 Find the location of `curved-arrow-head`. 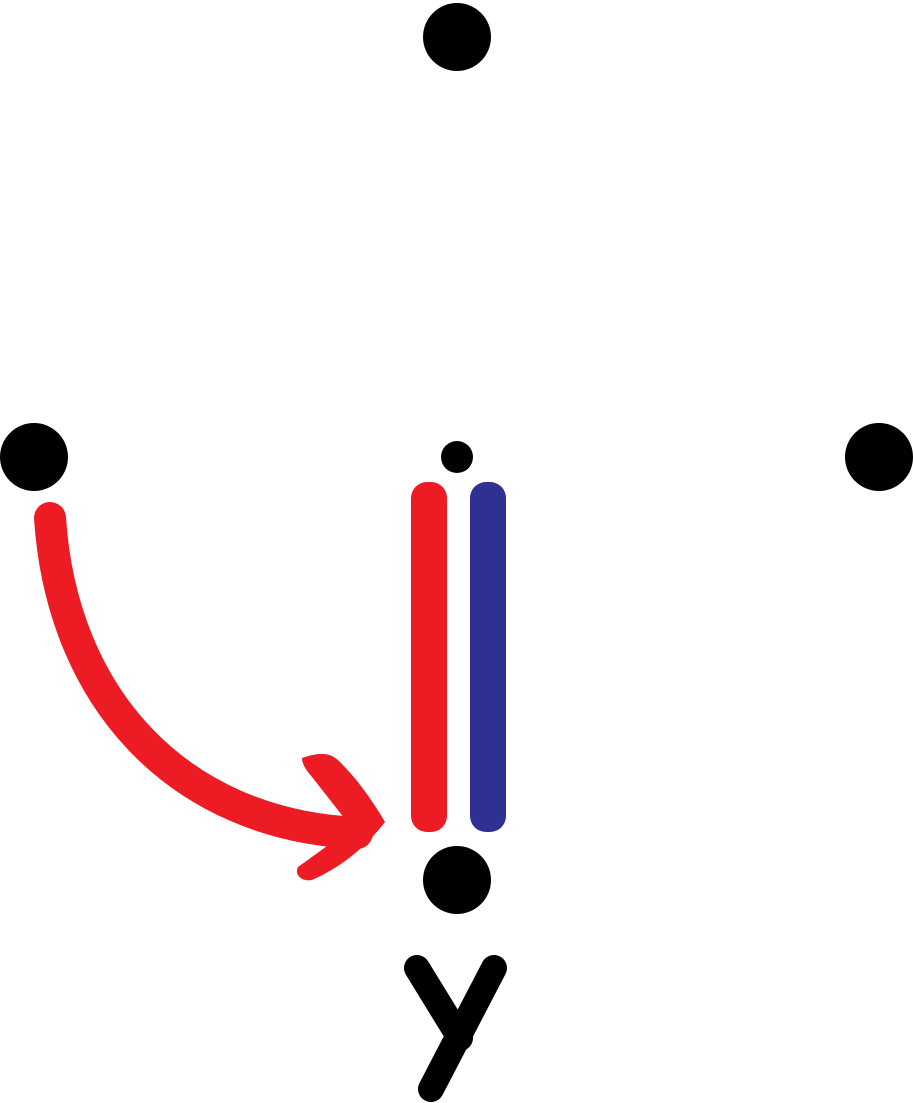

curved-arrow-head is located at coordinates (340, 817).